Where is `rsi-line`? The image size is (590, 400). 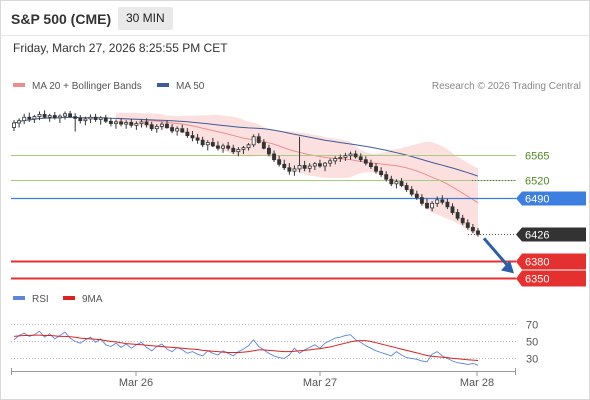 rsi-line is located at coordinates (246, 348).